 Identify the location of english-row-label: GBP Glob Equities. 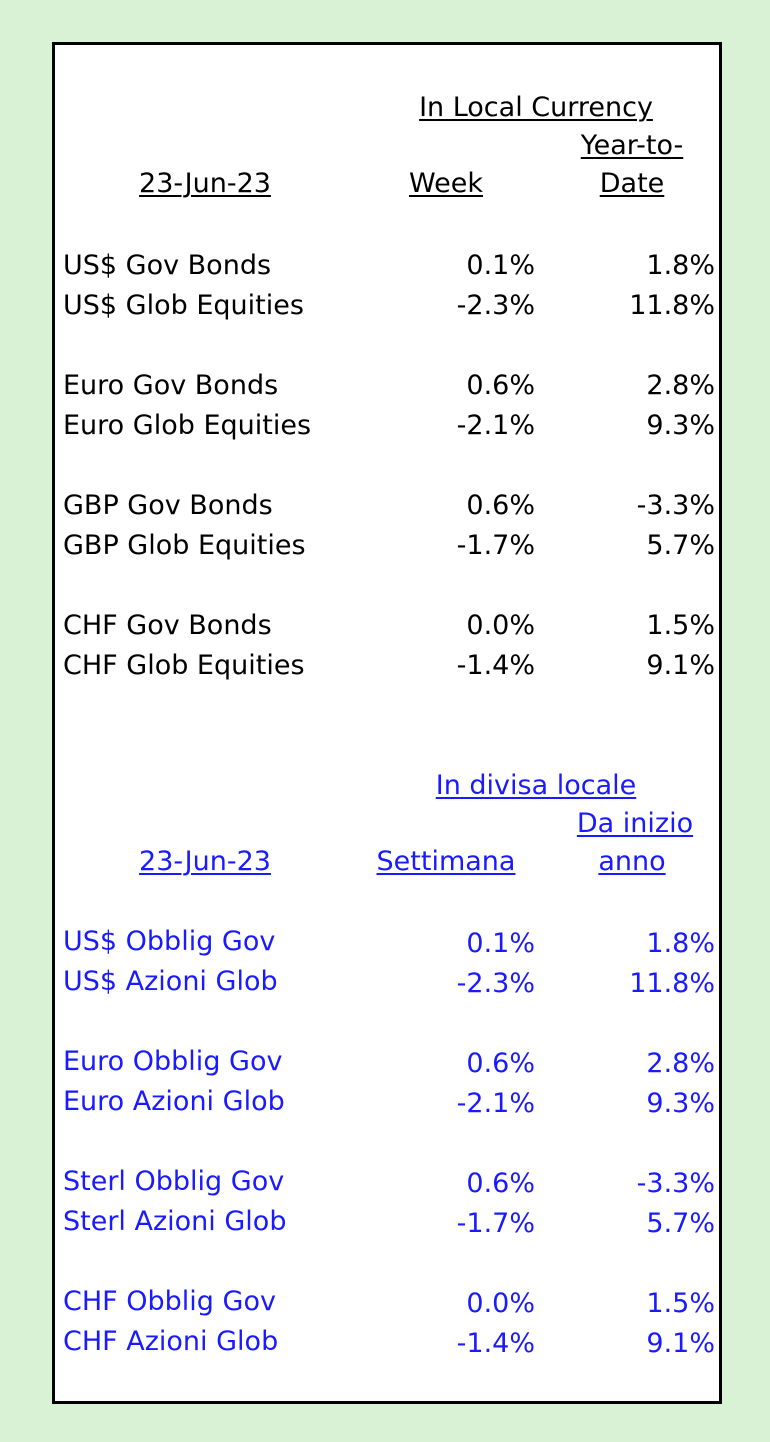
(184, 545).